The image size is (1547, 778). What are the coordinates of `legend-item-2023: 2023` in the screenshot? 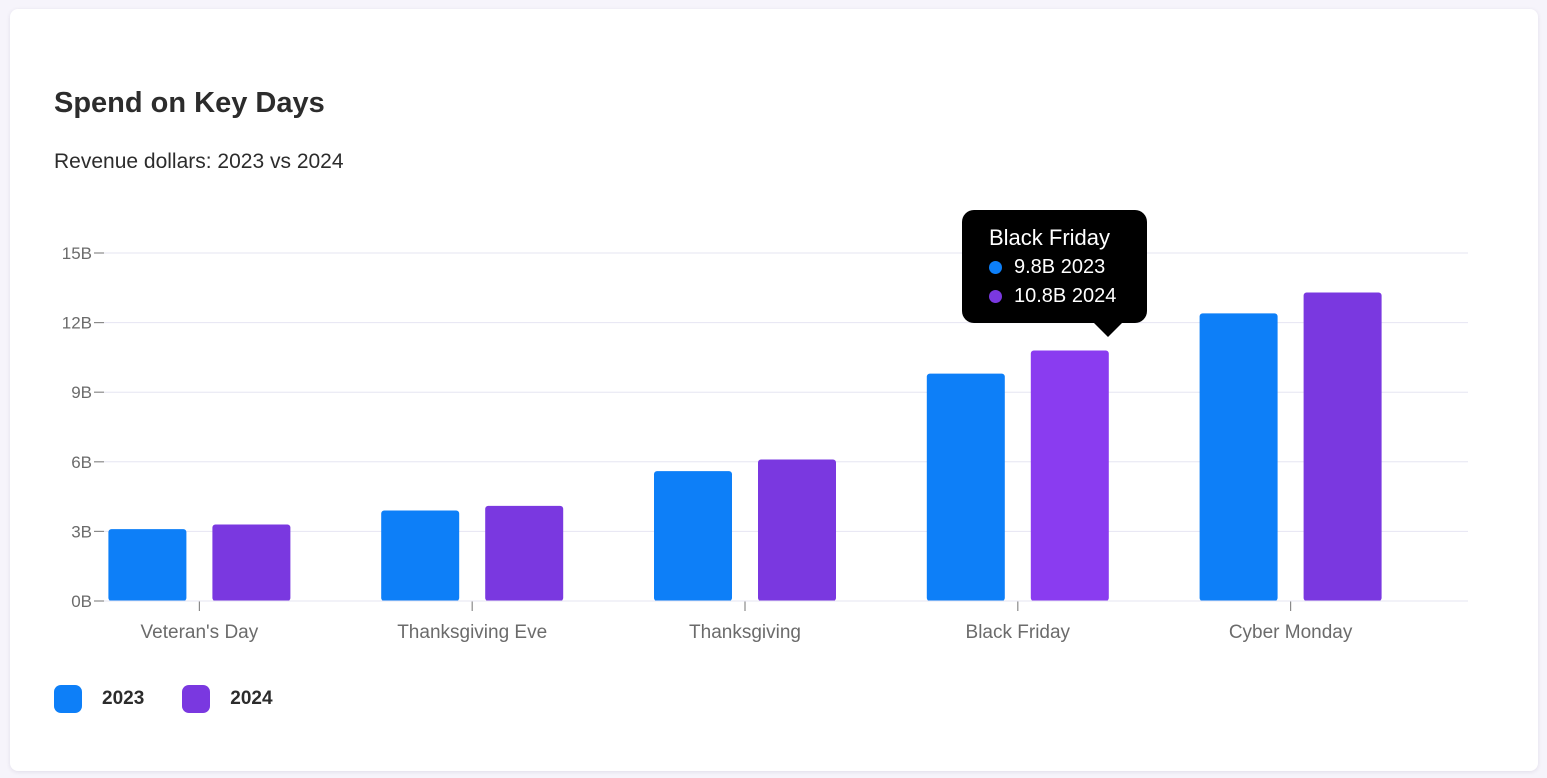 It's located at (99, 699).